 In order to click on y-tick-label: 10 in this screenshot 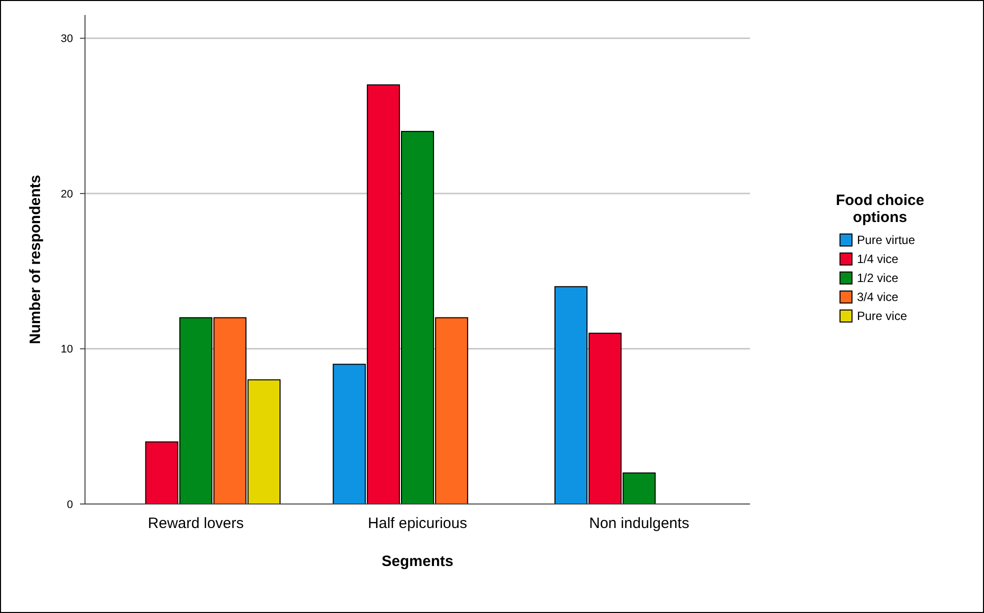, I will do `click(66, 350)`.